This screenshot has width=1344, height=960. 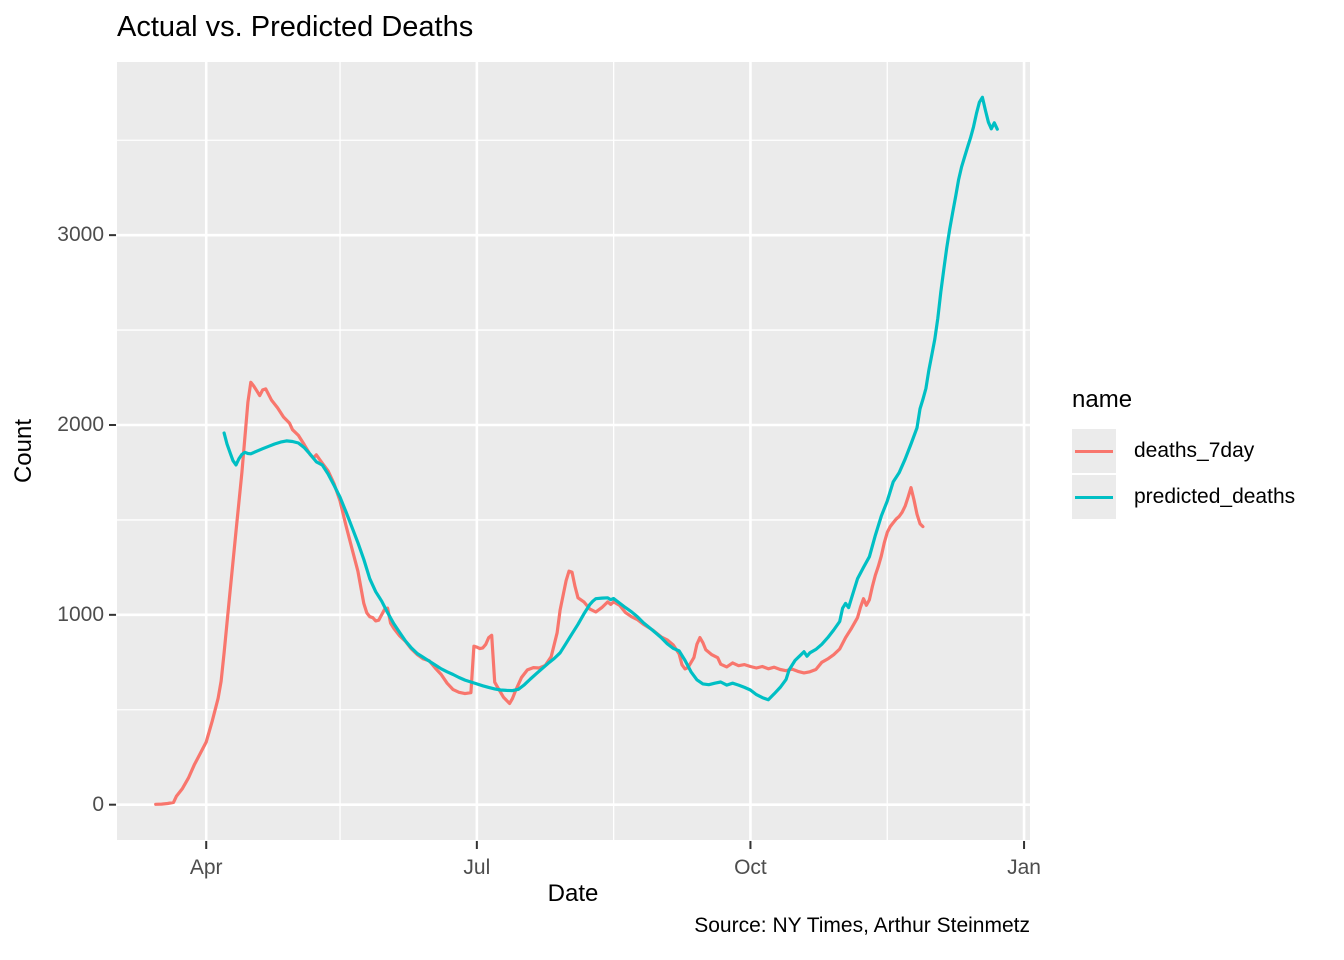 I want to click on legend-title: name, so click(x=1102, y=399).